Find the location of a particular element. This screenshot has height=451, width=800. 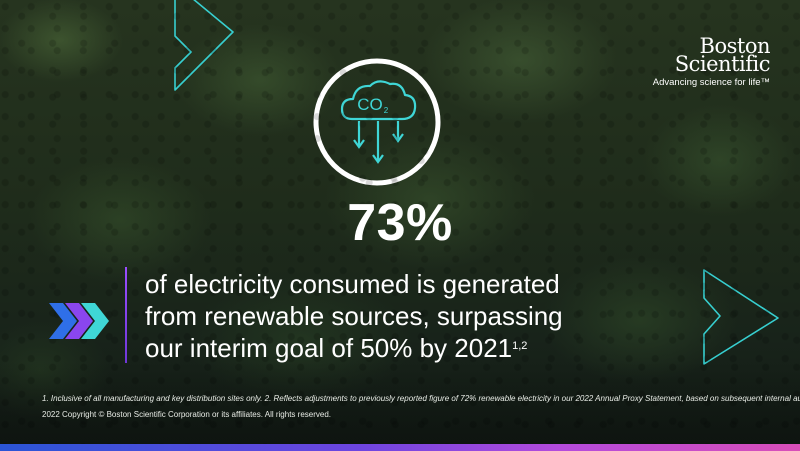

headline-line-3: our interim goal of 50% by 20211,2 is located at coordinates (425, 348).